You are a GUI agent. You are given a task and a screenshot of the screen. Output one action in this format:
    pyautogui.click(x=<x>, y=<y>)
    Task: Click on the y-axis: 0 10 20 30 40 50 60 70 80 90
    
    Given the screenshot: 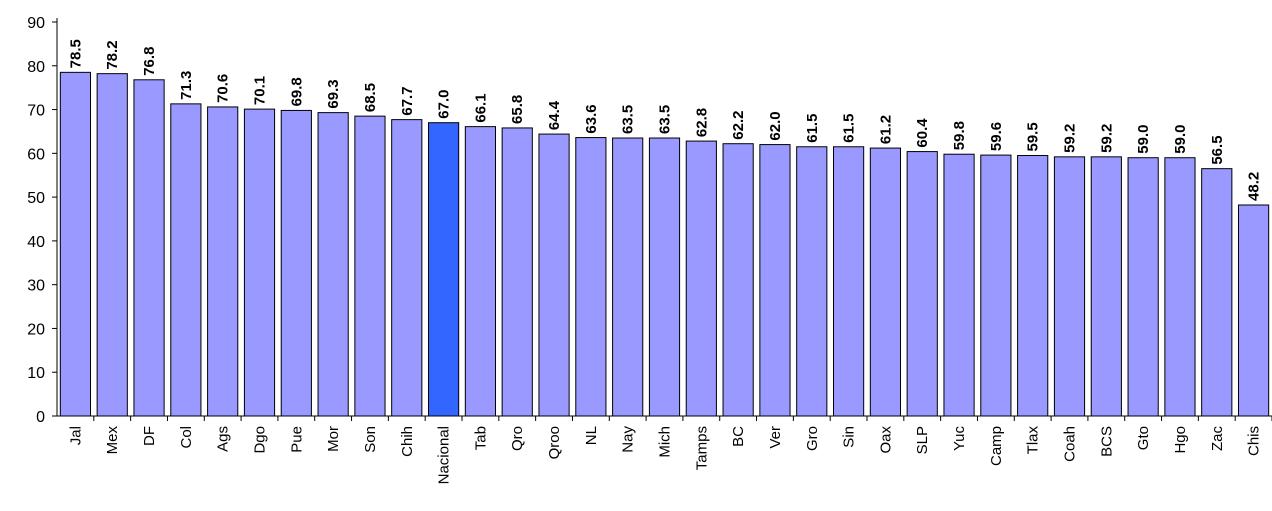 What is the action you would take?
    pyautogui.click(x=42, y=220)
    